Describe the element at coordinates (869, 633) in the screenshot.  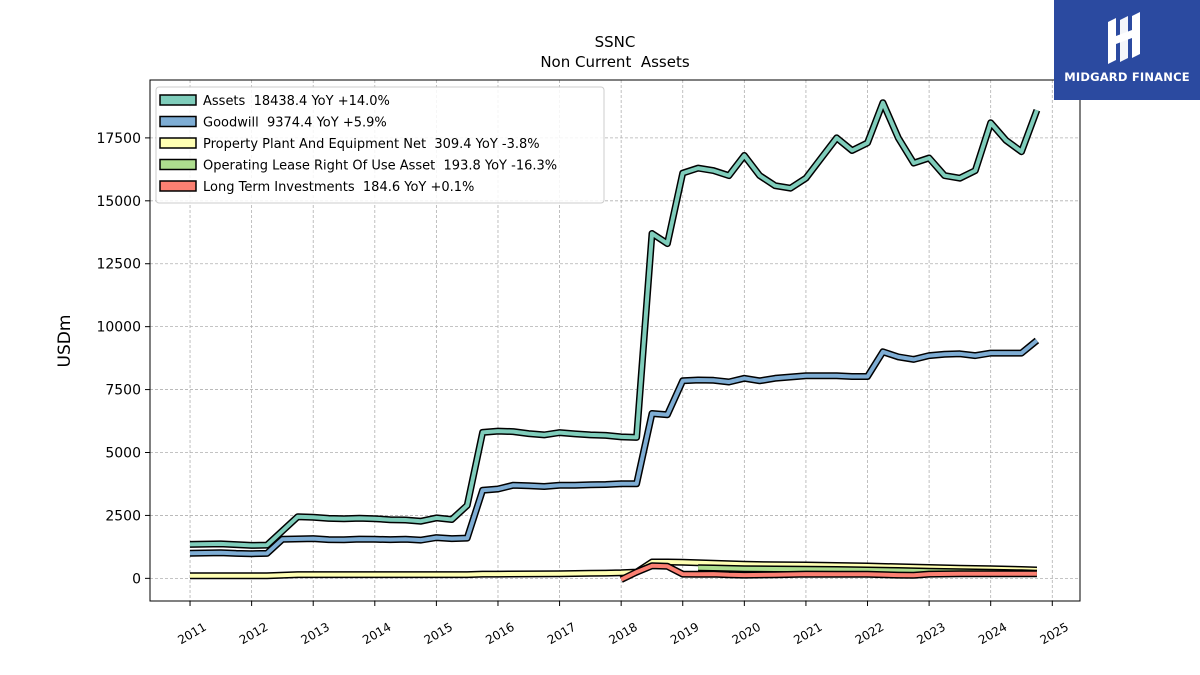
I see `x-tick-label: 2022` at that location.